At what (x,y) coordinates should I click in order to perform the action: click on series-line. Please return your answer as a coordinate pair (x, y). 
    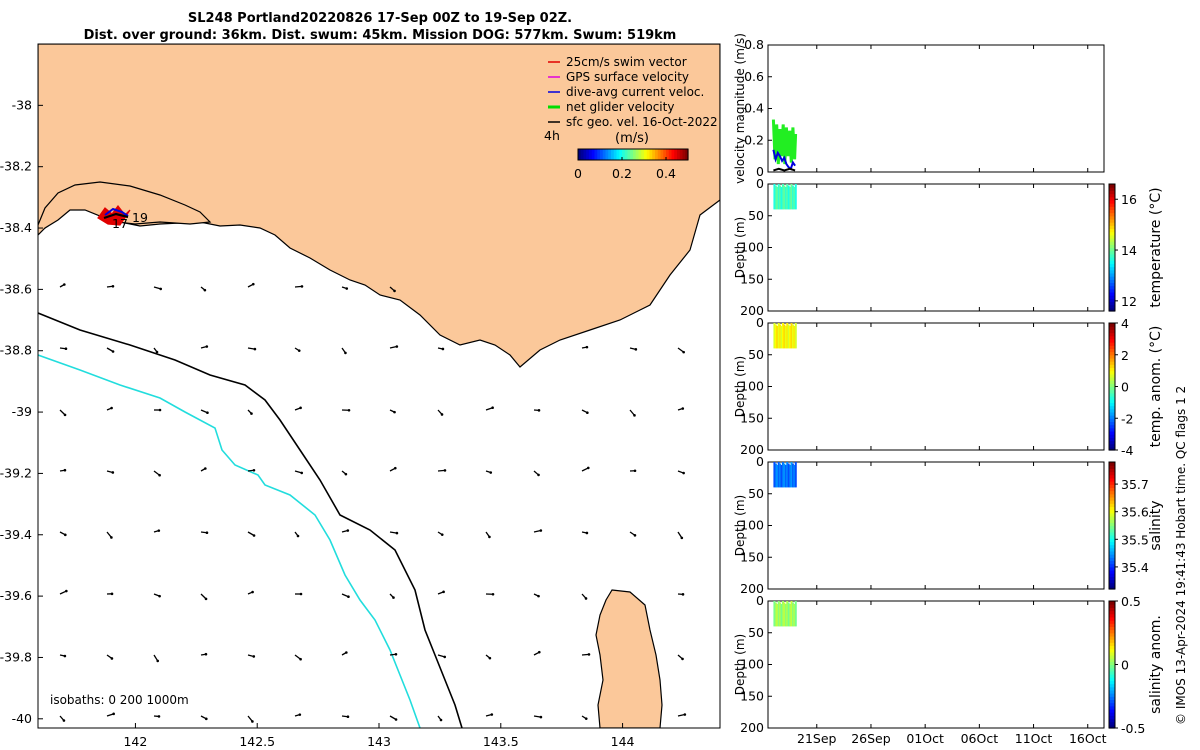
    Looking at the image, I should click on (784, 160).